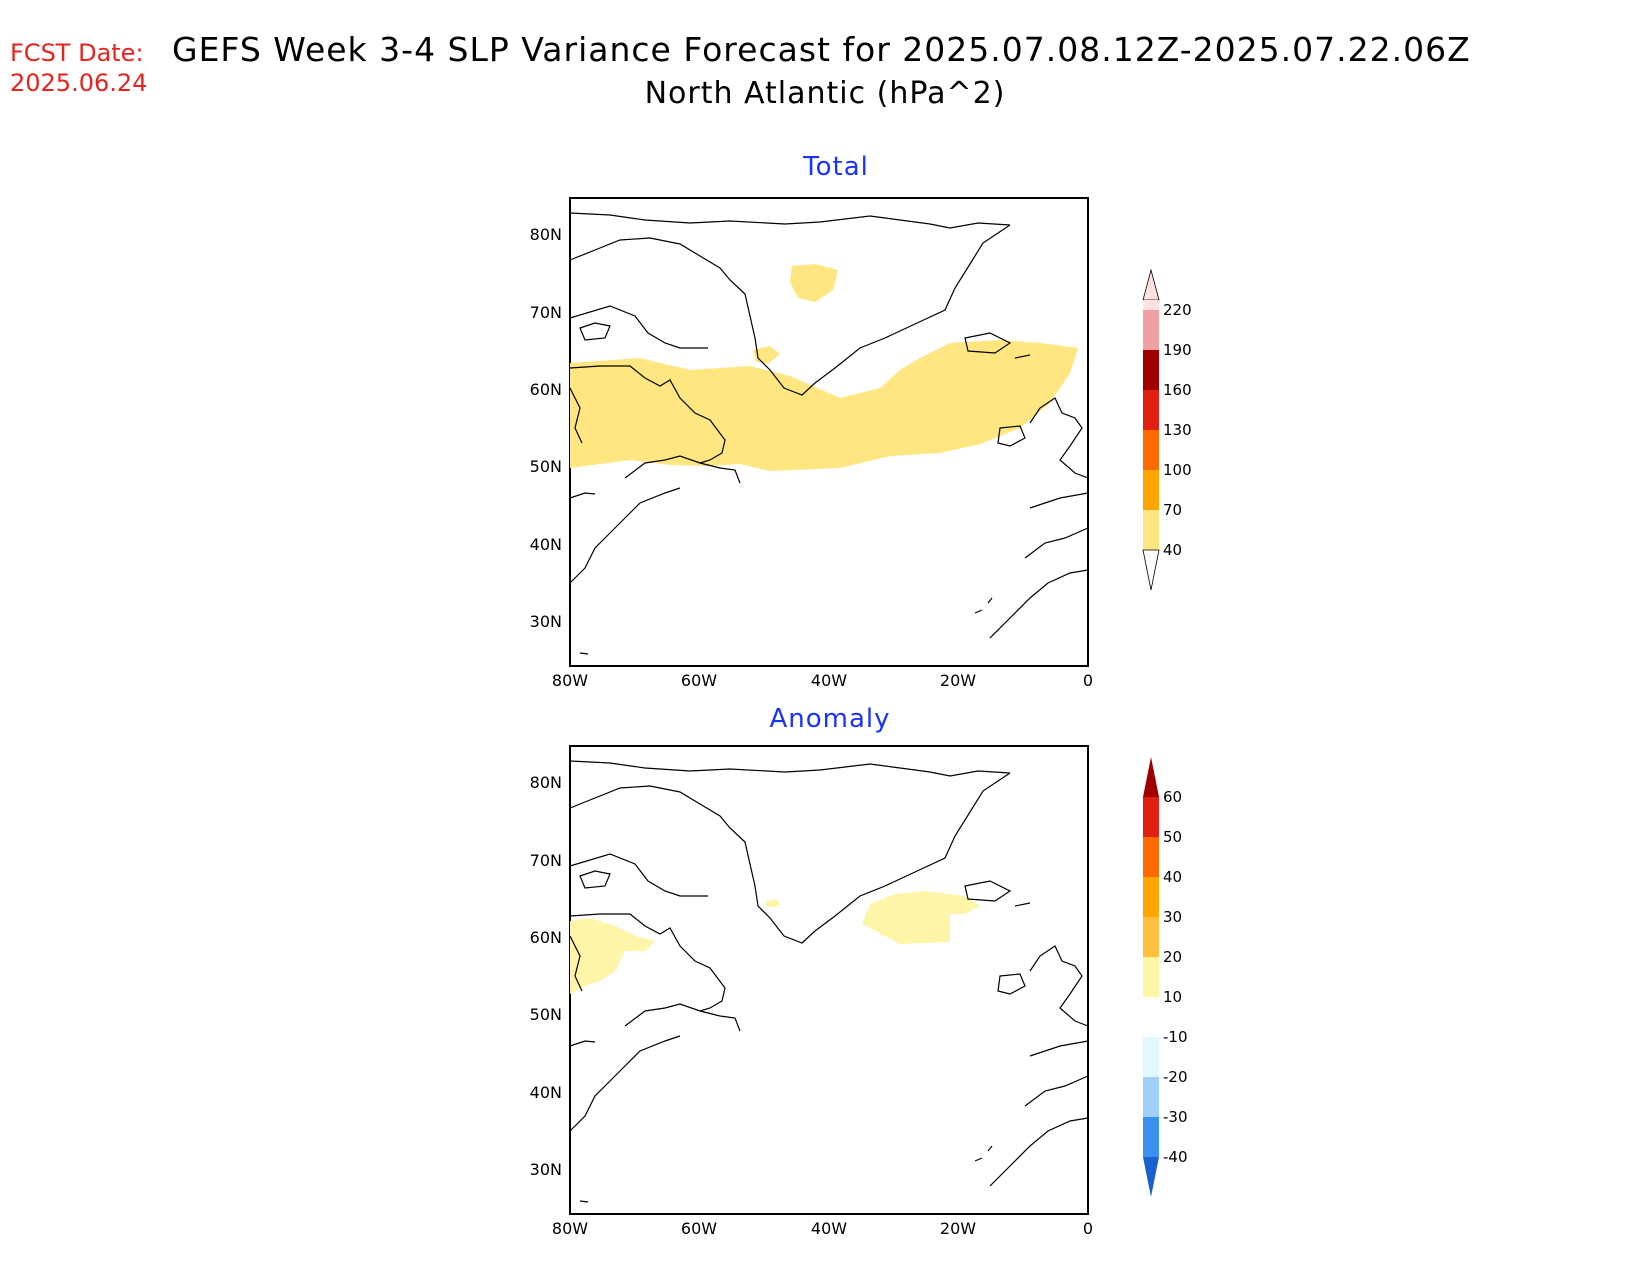 The height and width of the screenshot is (1275, 1650). I want to click on colorbar-label: -10, so click(1175, 1037).